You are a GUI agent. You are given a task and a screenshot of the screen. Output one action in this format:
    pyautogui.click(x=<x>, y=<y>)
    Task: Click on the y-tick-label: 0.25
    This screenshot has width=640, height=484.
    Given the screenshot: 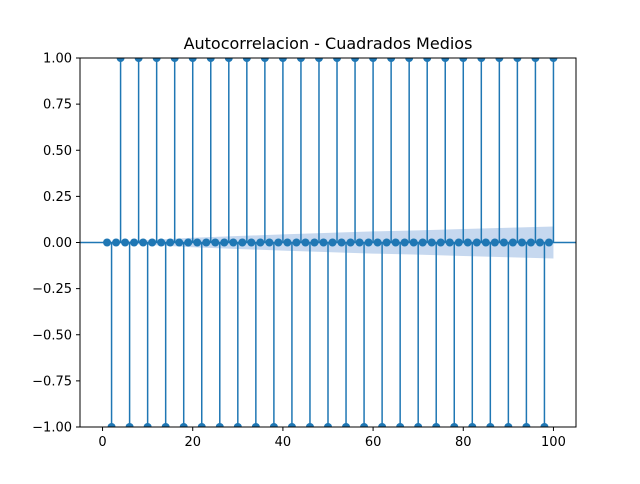 What is the action you would take?
    pyautogui.click(x=57, y=197)
    